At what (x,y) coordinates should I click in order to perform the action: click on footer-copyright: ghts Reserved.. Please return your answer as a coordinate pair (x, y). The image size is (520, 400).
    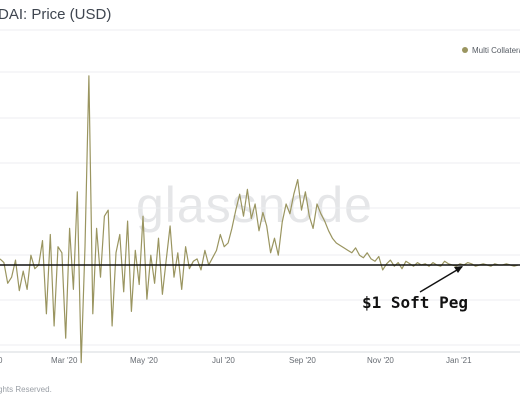
    Looking at the image, I should click on (26, 389).